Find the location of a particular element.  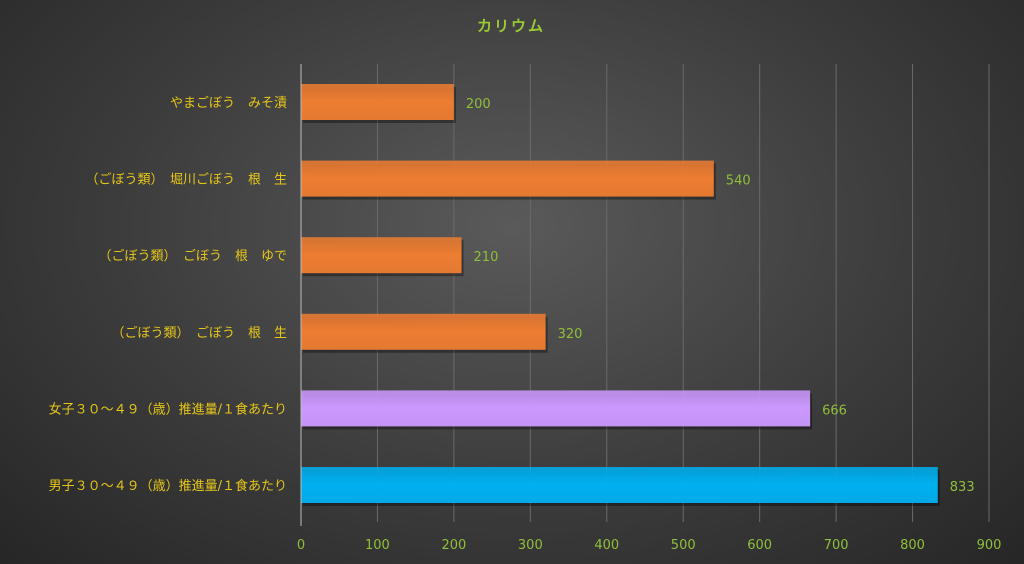

data-label: 666 is located at coordinates (834, 410).